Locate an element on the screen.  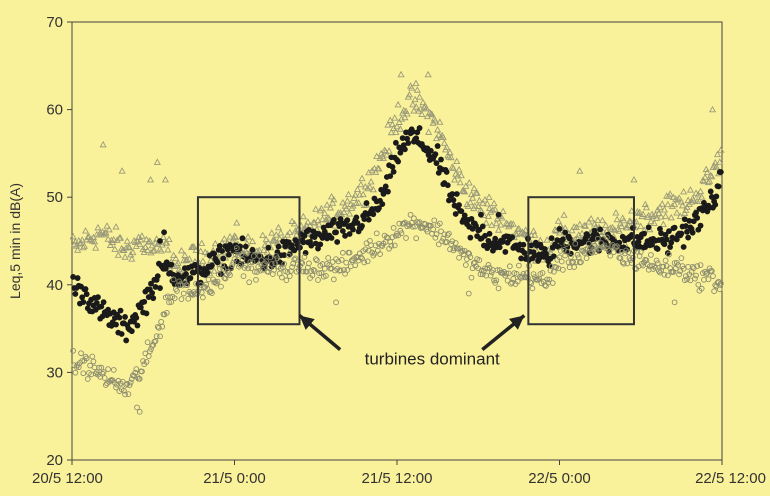
x-tick-label: 20/5 12:00 is located at coordinates (67, 478).